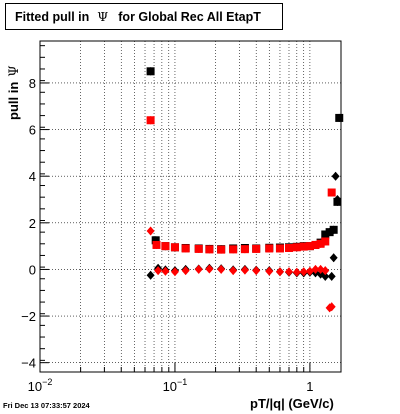 The height and width of the screenshot is (414, 400). I want to click on psi-symbol: Ψ, so click(103, 16).